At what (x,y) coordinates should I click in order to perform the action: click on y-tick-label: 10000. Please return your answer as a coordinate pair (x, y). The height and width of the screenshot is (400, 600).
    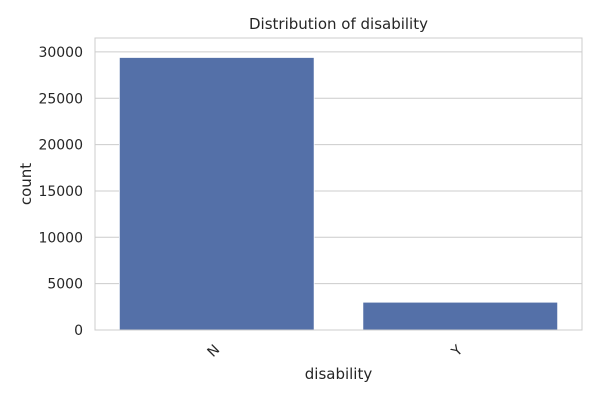
    Looking at the image, I should click on (60, 238).